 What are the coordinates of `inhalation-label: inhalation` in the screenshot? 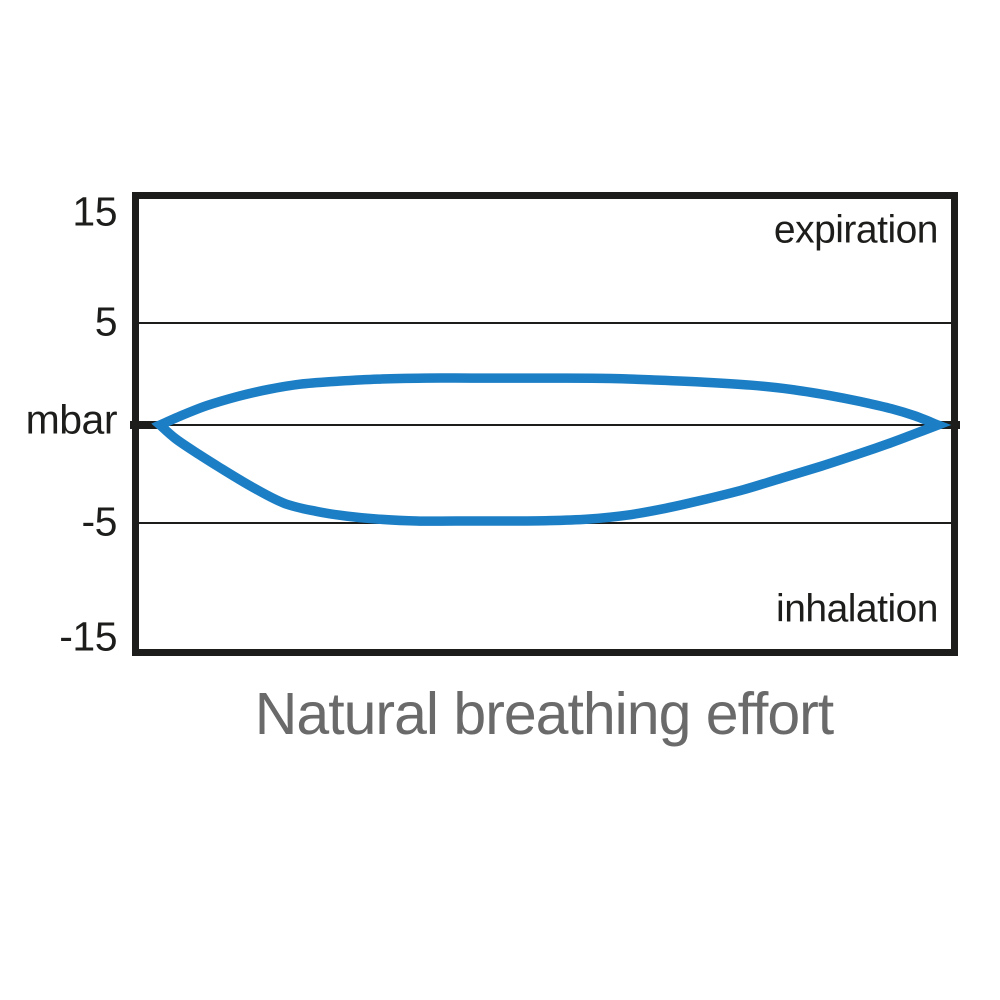 It's located at (857, 609).